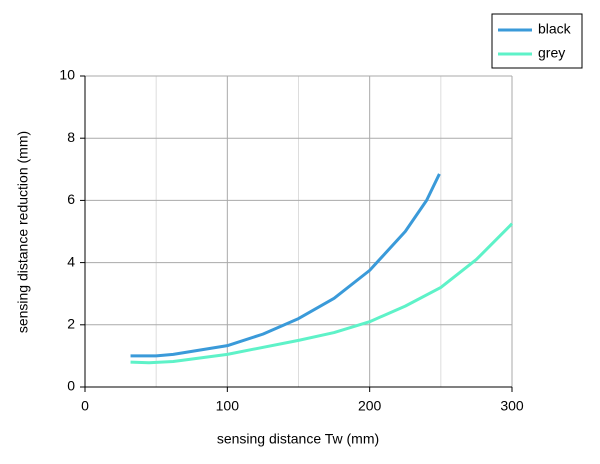  What do you see at coordinates (67, 75) in the screenshot?
I see `y-tick-label: 10` at bounding box center [67, 75].